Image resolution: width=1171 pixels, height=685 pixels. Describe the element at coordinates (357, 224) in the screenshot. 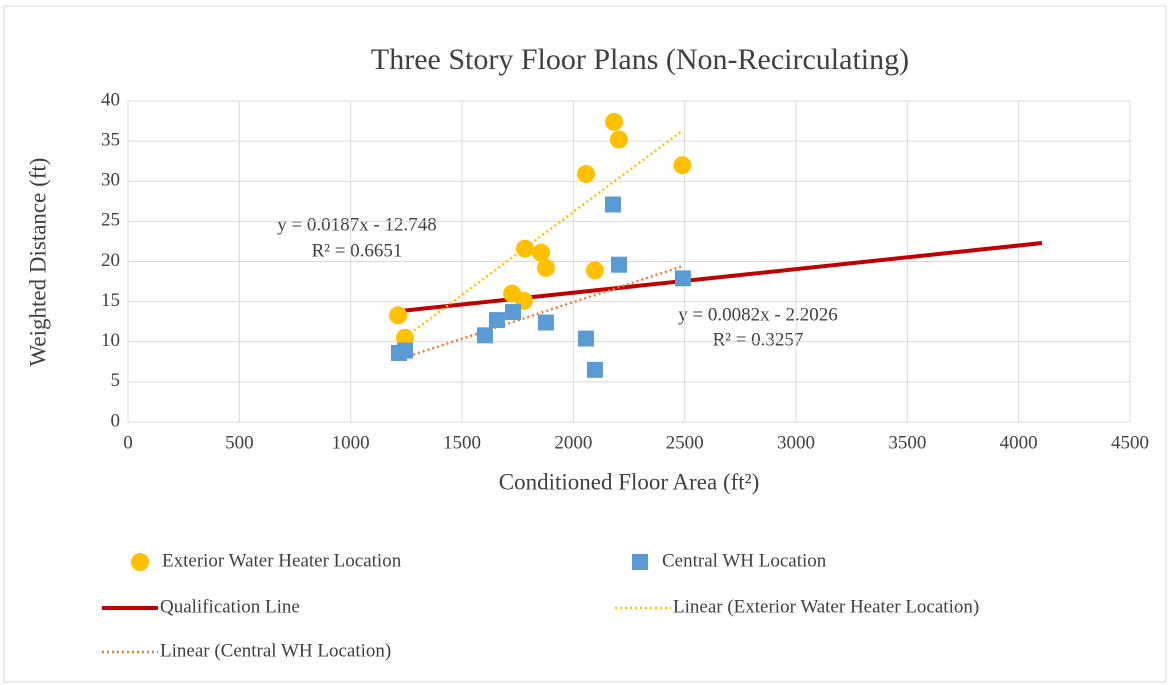

I see `annotation: y = 0.0187x - 12.748` at that location.